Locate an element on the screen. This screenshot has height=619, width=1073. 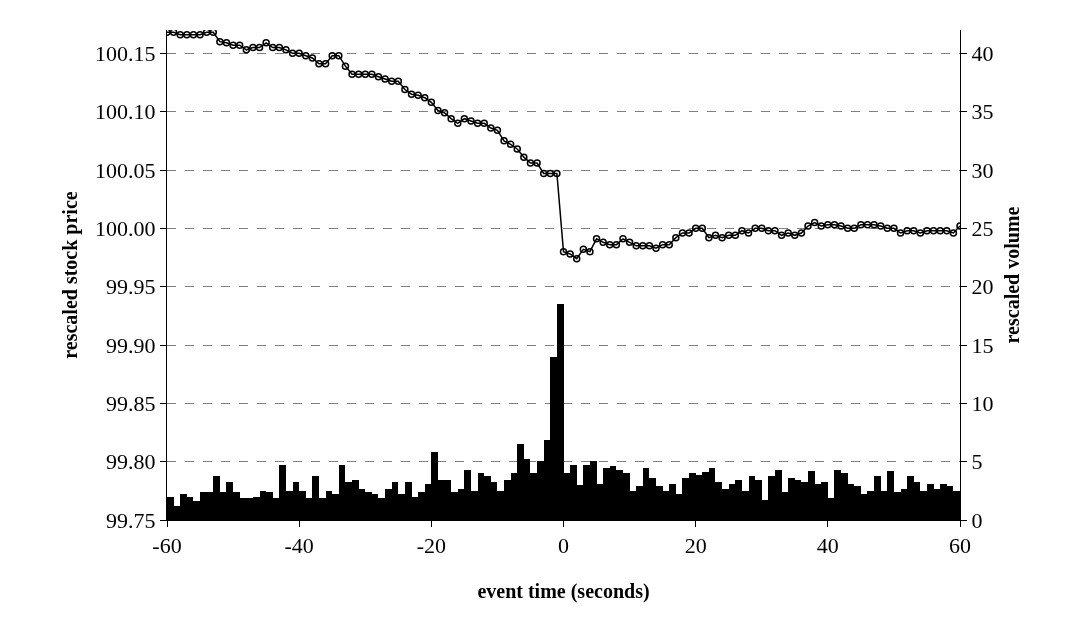
x-tick-label: 40 is located at coordinates (827, 546).